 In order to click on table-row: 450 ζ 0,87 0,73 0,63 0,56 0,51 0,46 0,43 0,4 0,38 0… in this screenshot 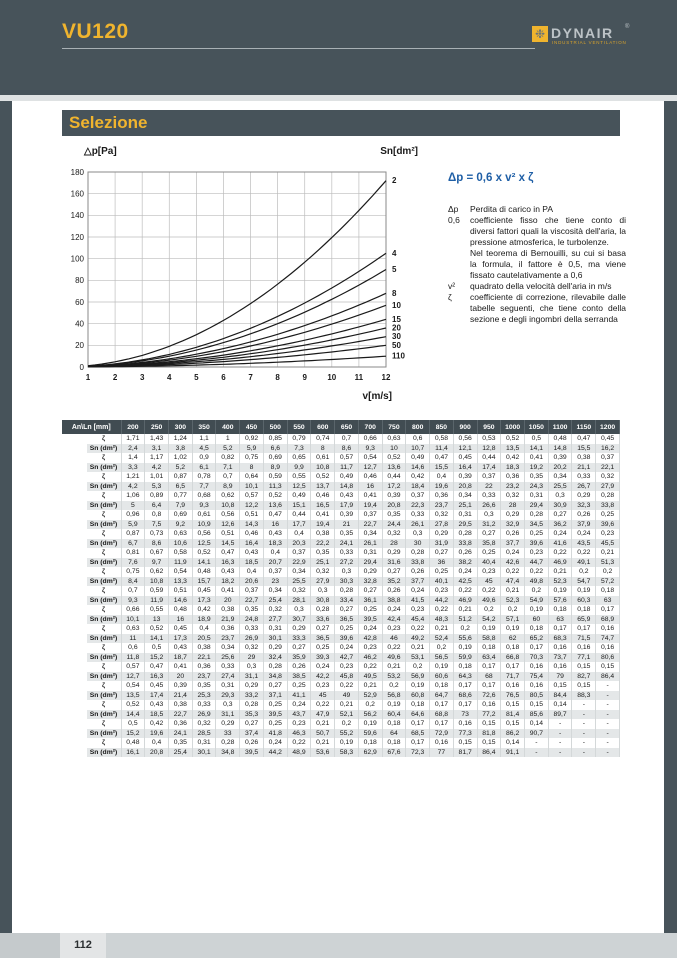, I will do `click(341, 539)`.